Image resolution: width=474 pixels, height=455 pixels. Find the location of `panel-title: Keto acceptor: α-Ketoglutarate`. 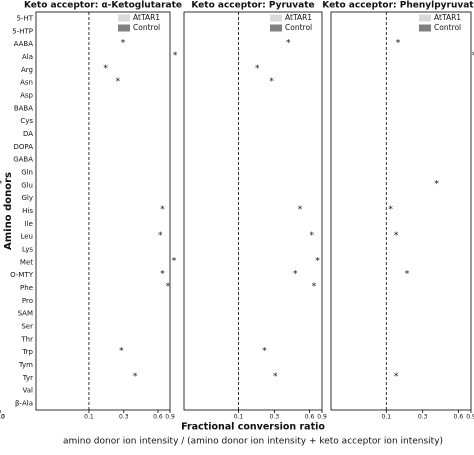

panel-title: Keto acceptor: α-Ketoglutarate is located at coordinates (103, 6).